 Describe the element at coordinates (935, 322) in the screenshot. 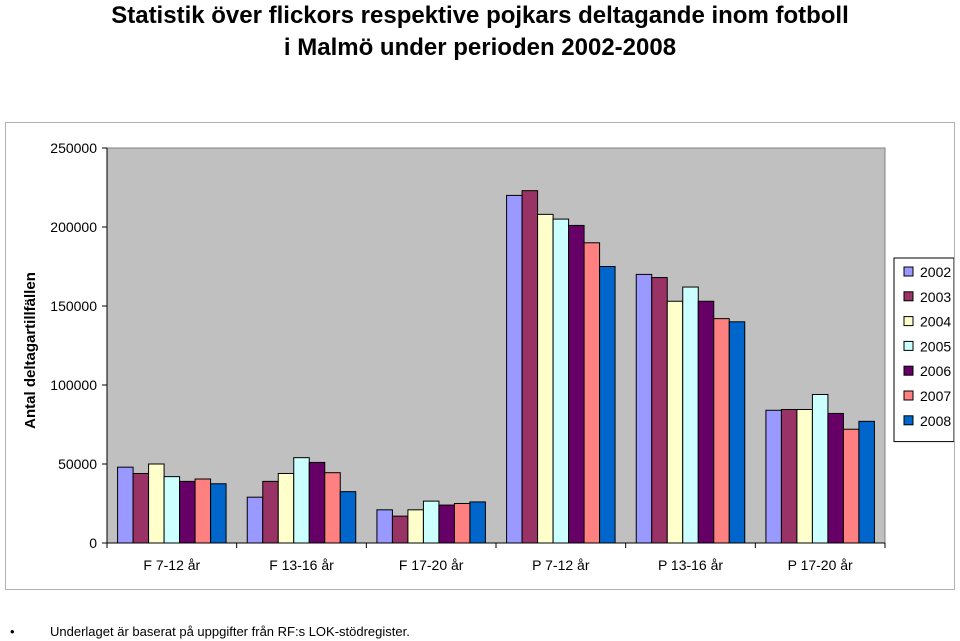

I see `legend-label: 2004` at that location.